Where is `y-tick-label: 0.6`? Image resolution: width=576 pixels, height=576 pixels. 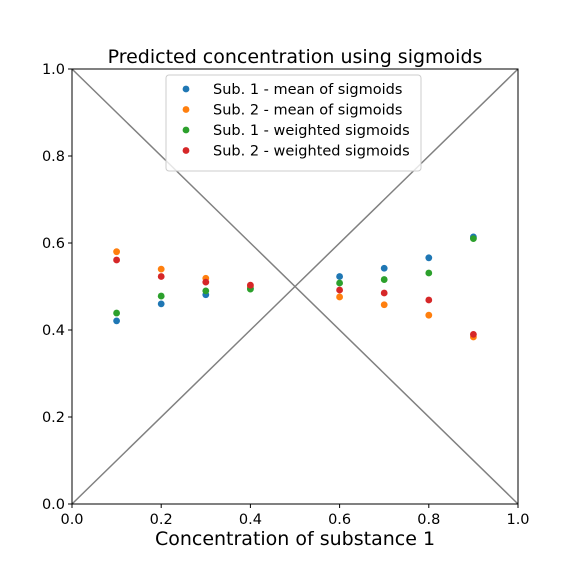
y-tick-label: 0.6 is located at coordinates (53, 244).